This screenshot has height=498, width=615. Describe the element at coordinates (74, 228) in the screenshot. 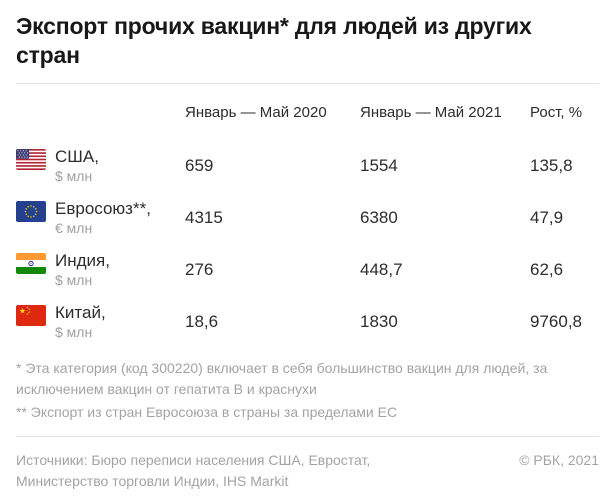

I see `country-unit: € млн` at that location.